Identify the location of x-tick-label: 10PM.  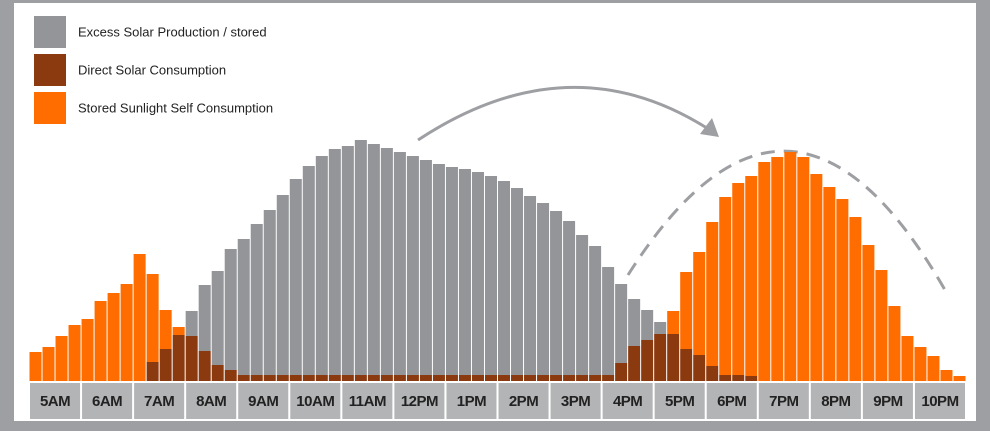
(939, 401).